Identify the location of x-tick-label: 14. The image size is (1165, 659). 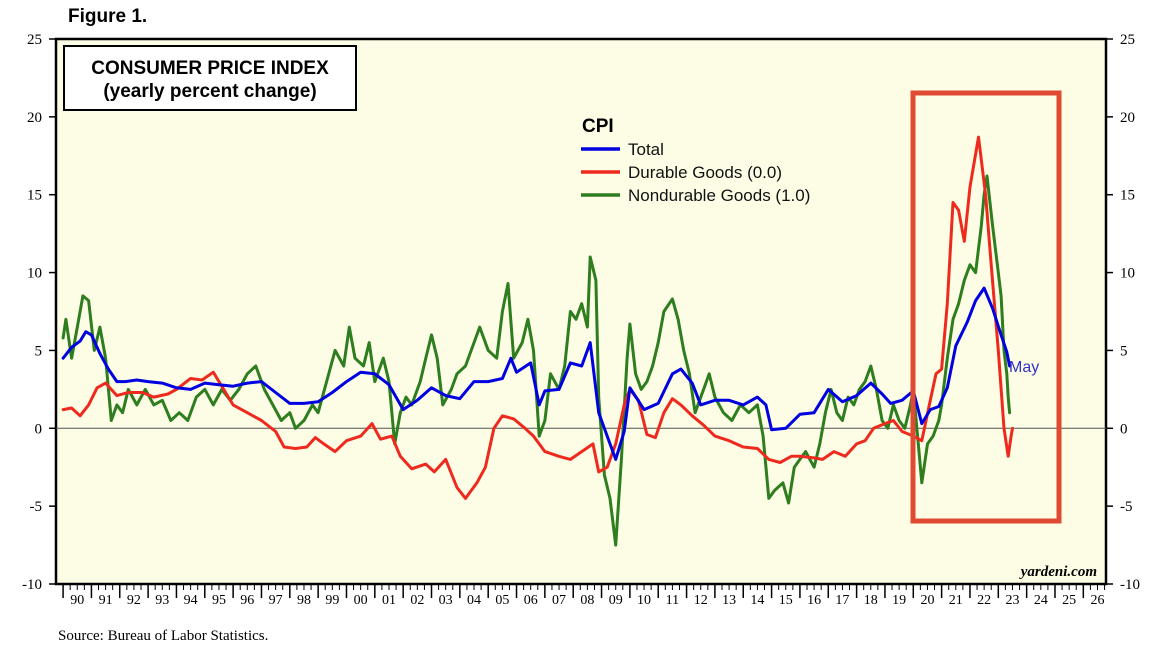
(757, 600).